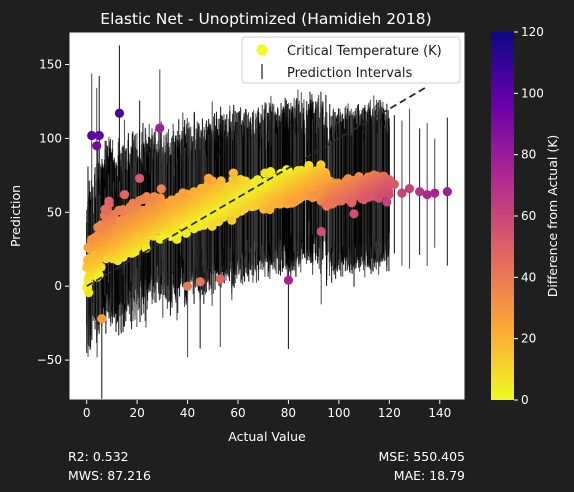 Image resolution: width=574 pixels, height=492 pixels. Describe the element at coordinates (50, 138) in the screenshot. I see `y-tick-label: 100` at that location.